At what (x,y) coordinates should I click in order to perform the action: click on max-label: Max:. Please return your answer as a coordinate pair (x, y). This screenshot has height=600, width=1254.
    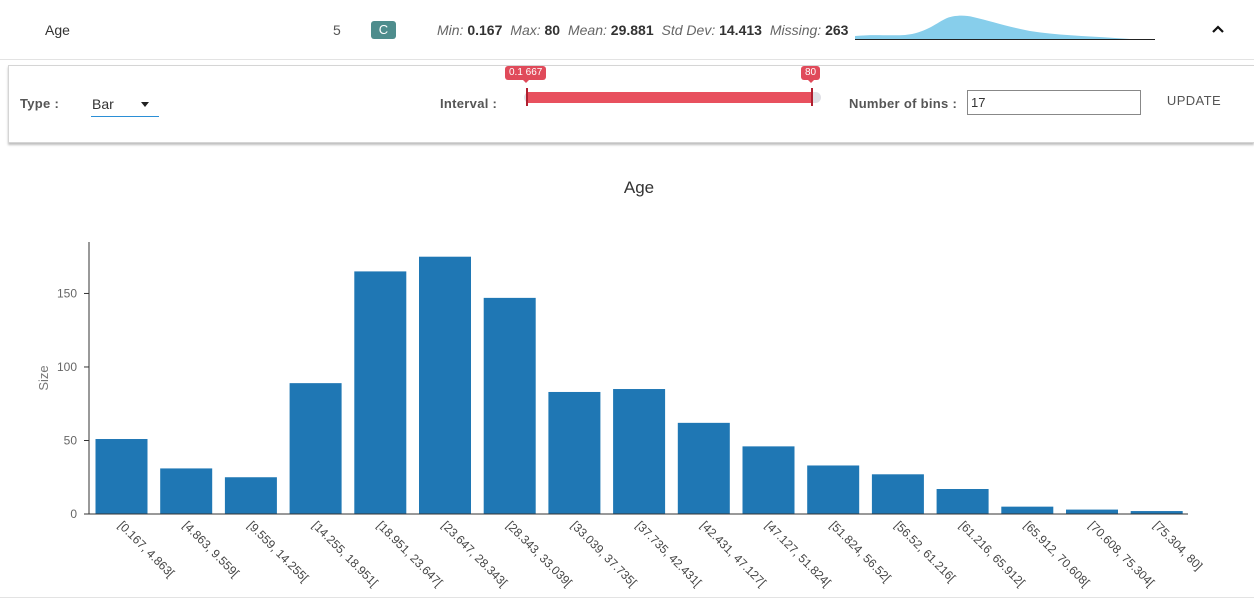
    Looking at the image, I should click on (525, 30).